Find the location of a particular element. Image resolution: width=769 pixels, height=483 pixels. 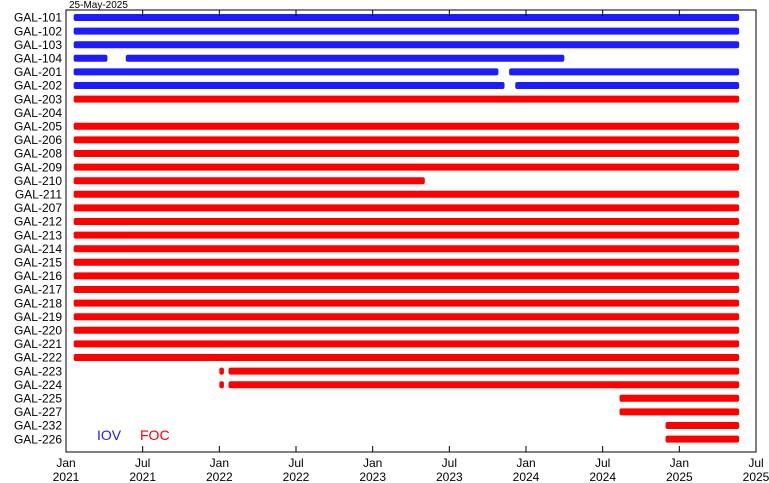

date-label: 25-May-2025 is located at coordinates (98, 5).